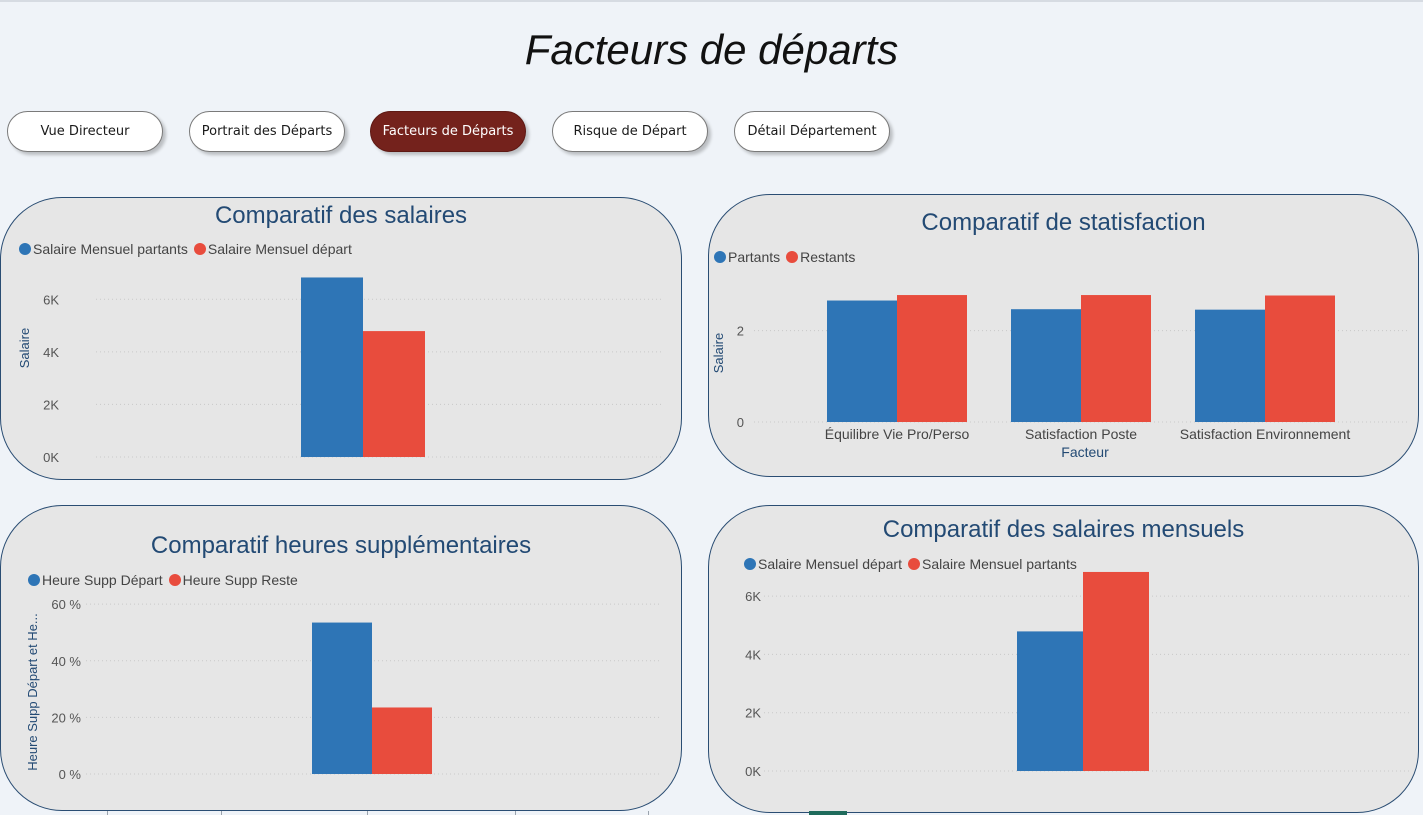 This screenshot has height=815, width=1423. I want to click on chart-salaires-mensuels: 0K 2K 4K 6K, so click(1077, 675).